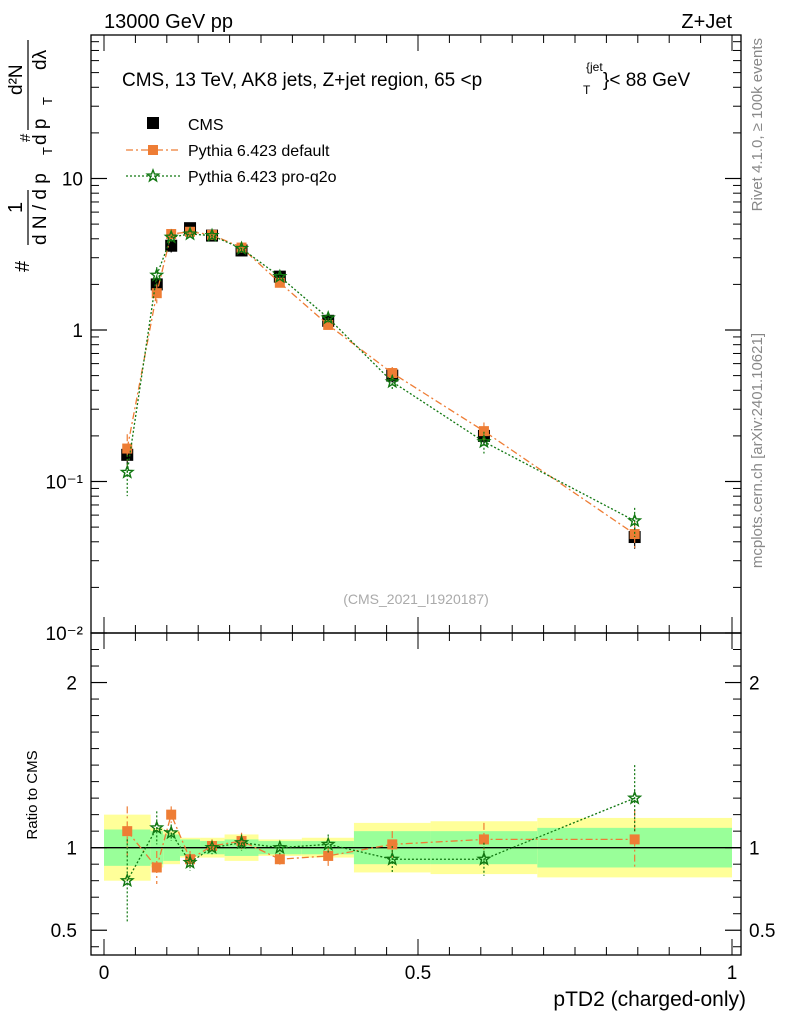  What do you see at coordinates (416, 847) in the screenshot?
I see `ratio-uncertainty-bands` at bounding box center [416, 847].